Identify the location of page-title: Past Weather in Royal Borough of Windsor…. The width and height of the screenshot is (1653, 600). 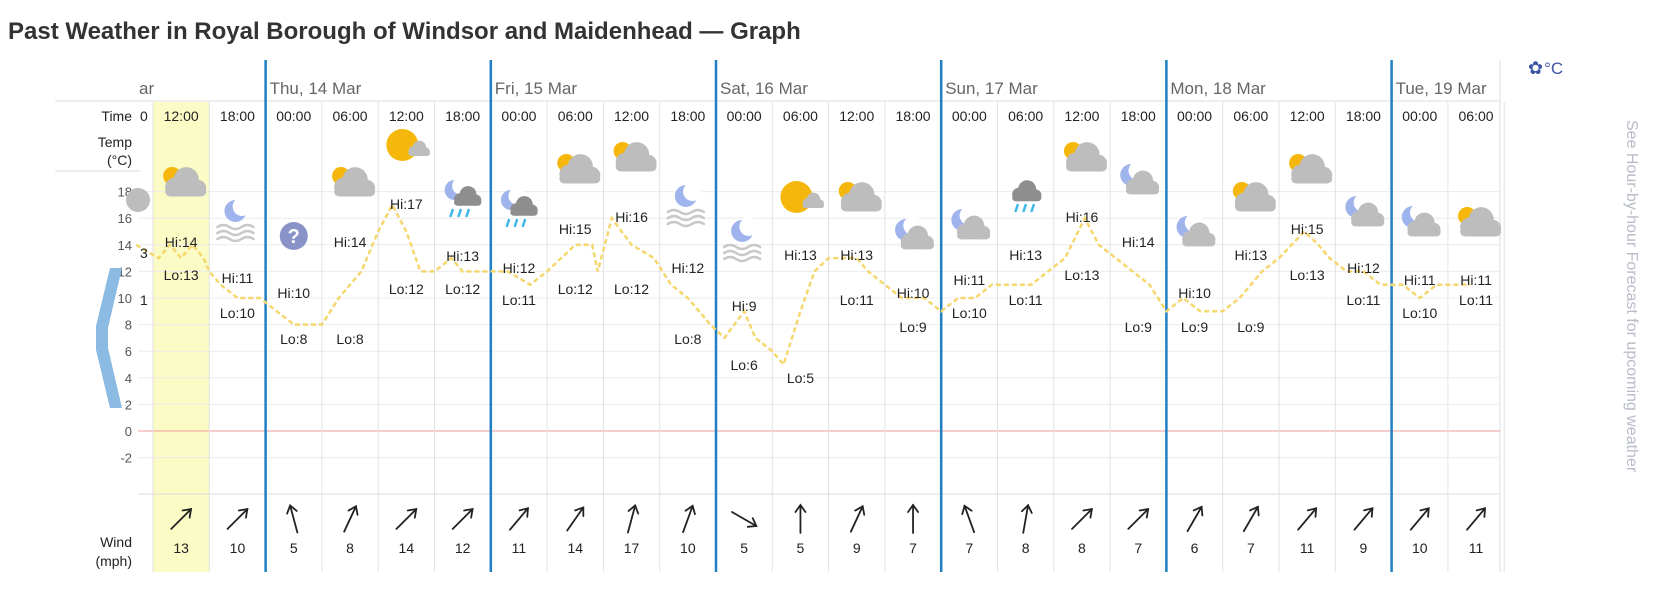
(404, 31).